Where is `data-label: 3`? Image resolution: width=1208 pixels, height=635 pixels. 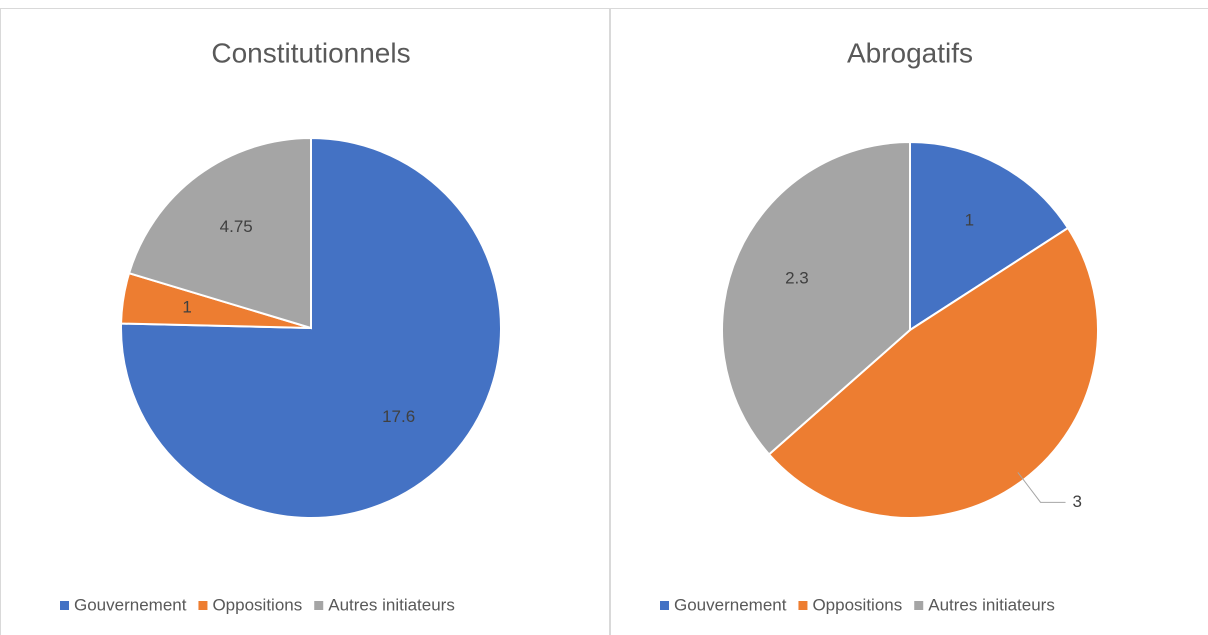
data-label: 3 is located at coordinates (1077, 501).